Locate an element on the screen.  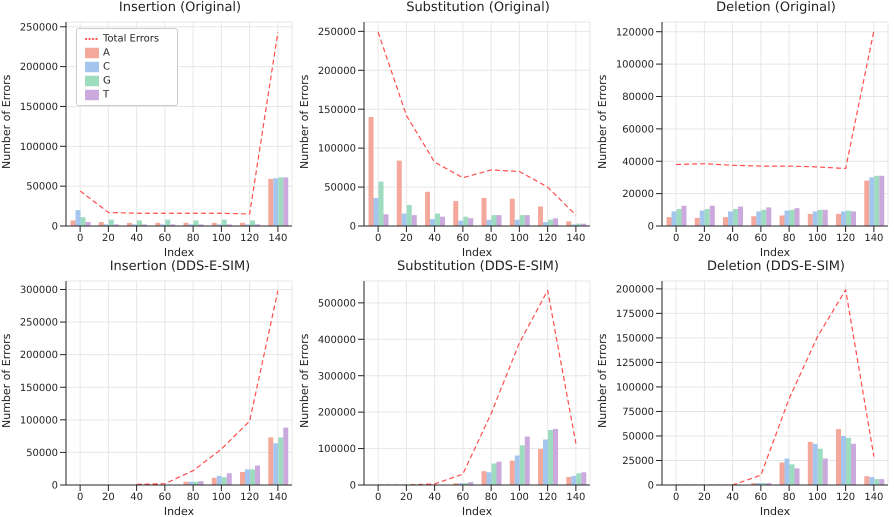
line-series is located at coordinates (207, 387).